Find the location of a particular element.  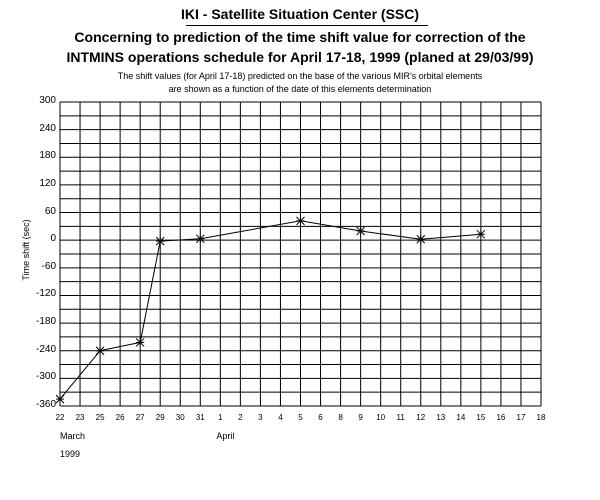

x-tick-label: 17 is located at coordinates (521, 417).